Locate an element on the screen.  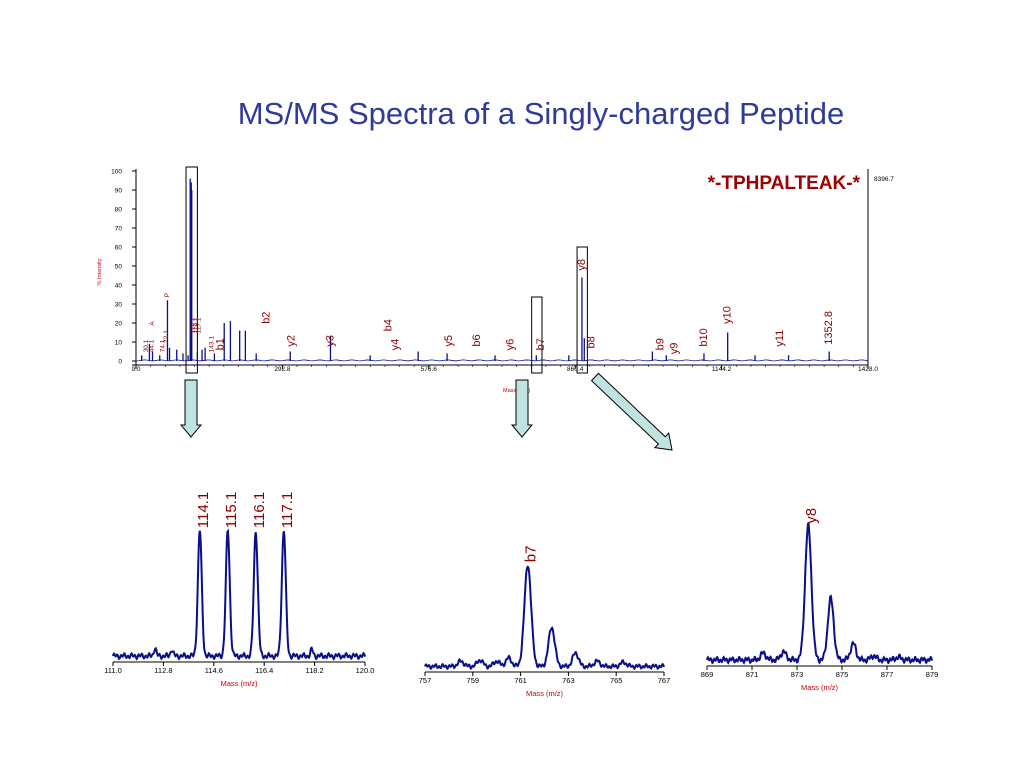
peak-label: y5 is located at coordinates (449, 341).